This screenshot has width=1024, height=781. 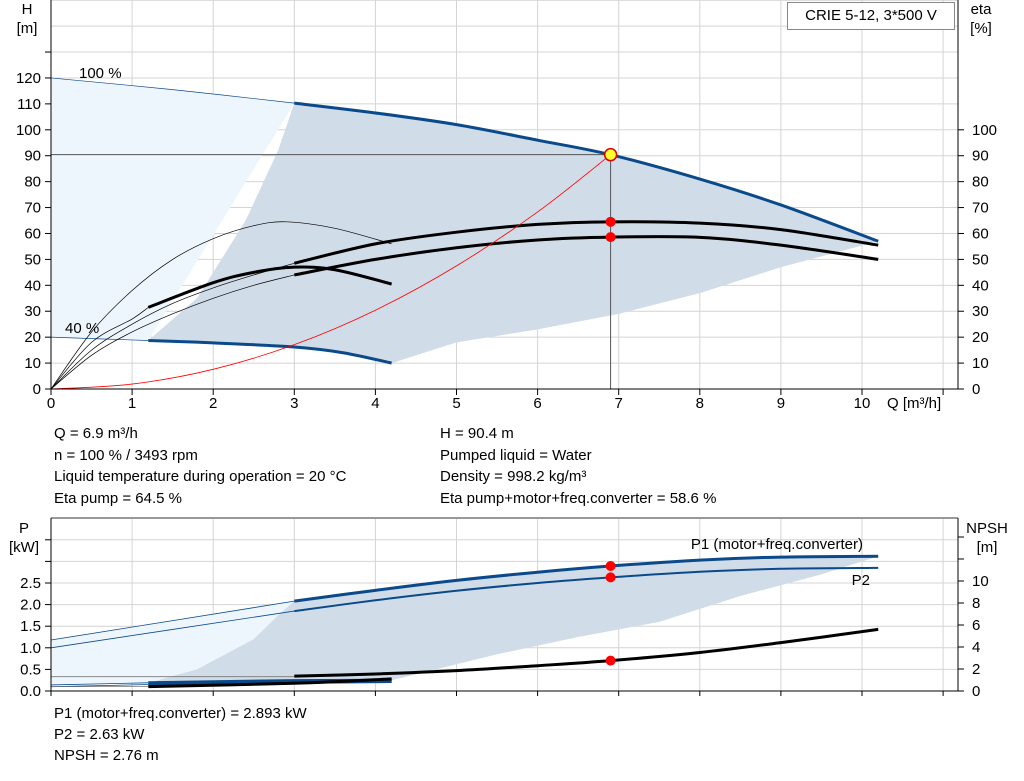 What do you see at coordinates (537, 403) in the screenshot?
I see `x-tick-label: 6` at bounding box center [537, 403].